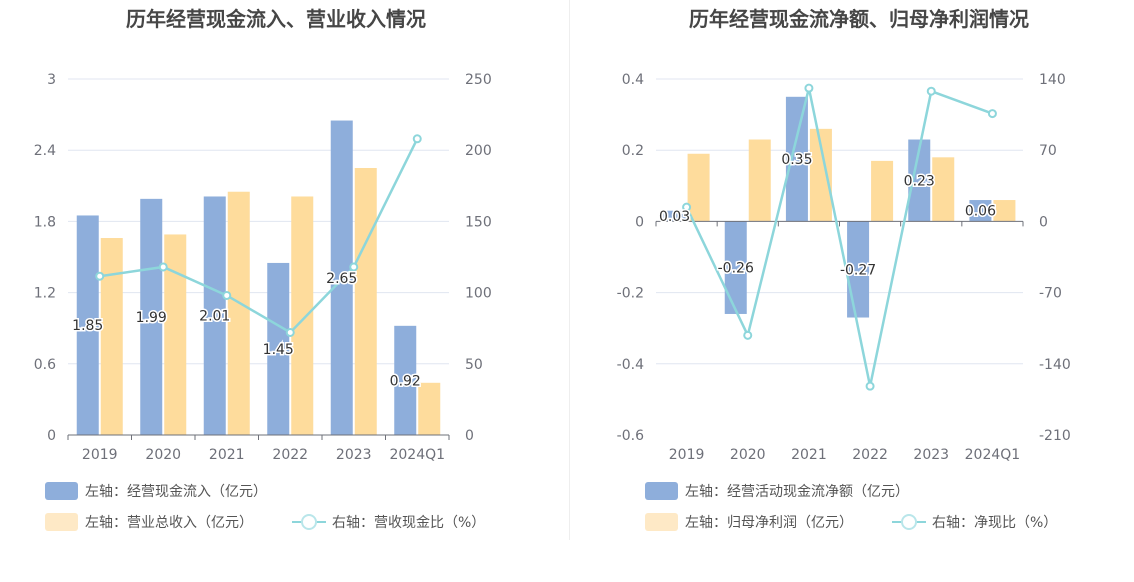  What do you see at coordinates (214, 317) in the screenshot?
I see `data-label: 2.01` at bounding box center [214, 317].